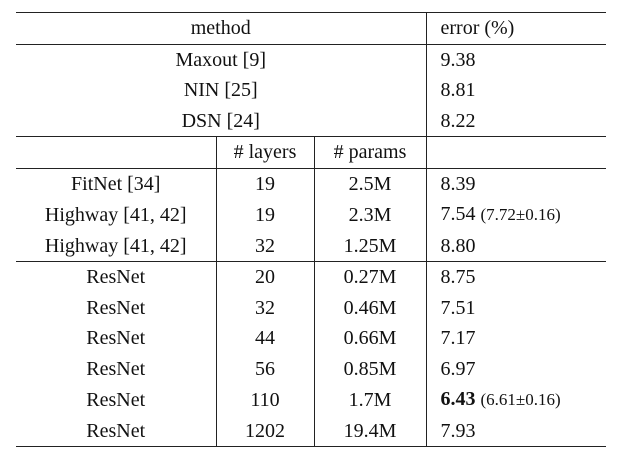  I want to click on error-note: (7.72±0.16), so click(520, 214).